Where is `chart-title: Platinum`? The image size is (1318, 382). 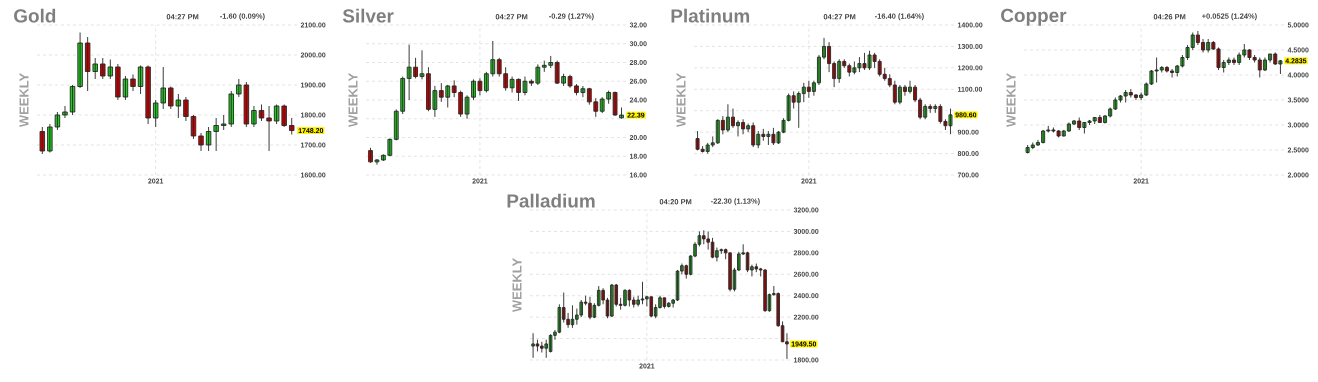 chart-title: Platinum is located at coordinates (710, 15).